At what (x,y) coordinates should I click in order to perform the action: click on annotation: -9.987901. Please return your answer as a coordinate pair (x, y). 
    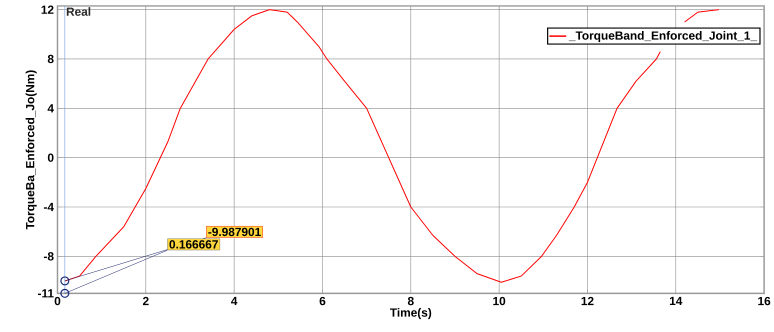
    Looking at the image, I should click on (234, 232).